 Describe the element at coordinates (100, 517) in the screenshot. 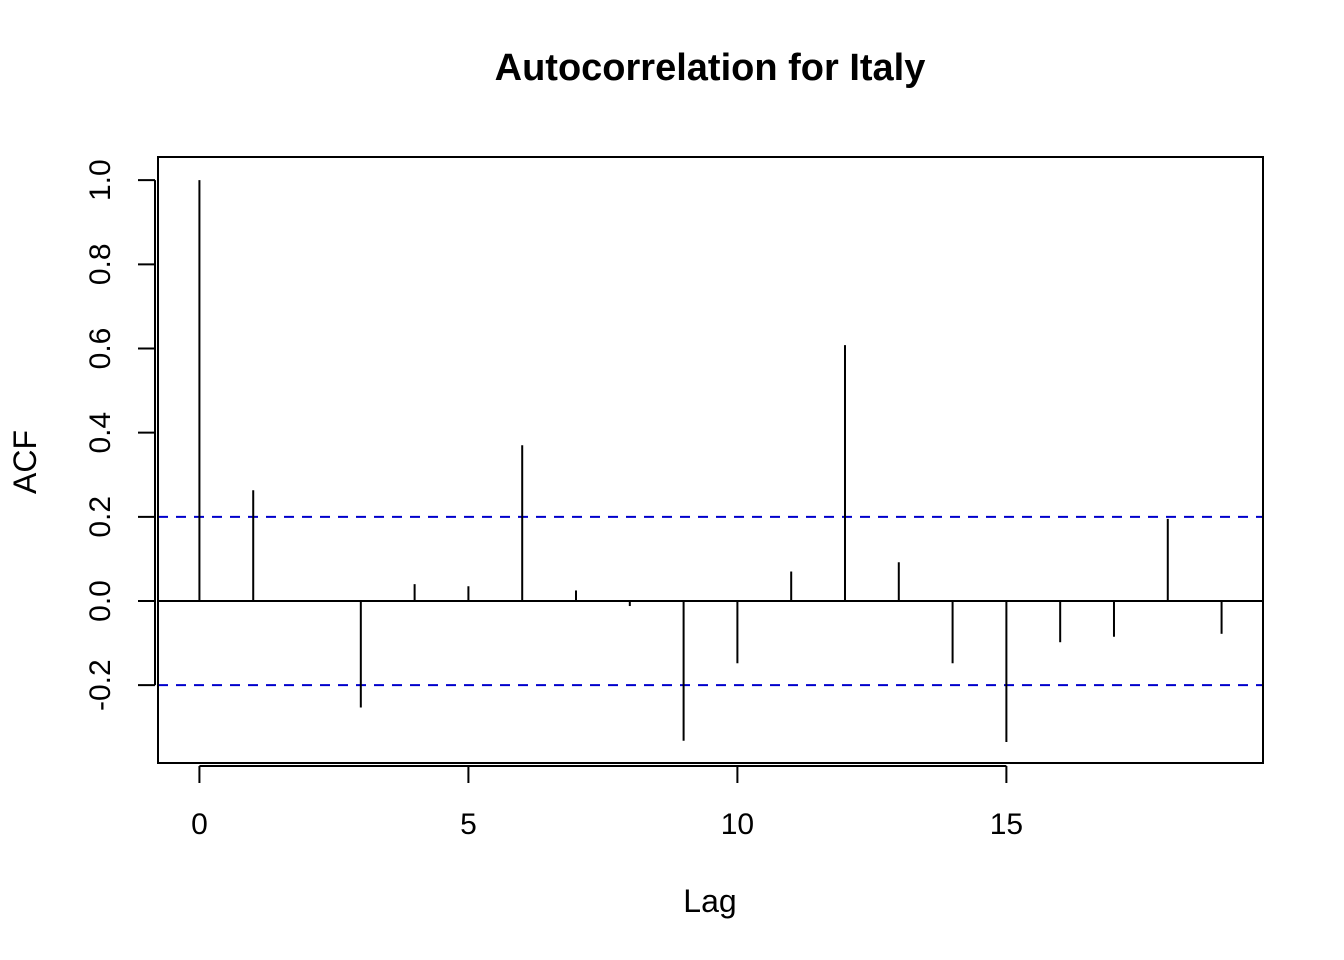

I see `y-tick-label: 0.2` at that location.